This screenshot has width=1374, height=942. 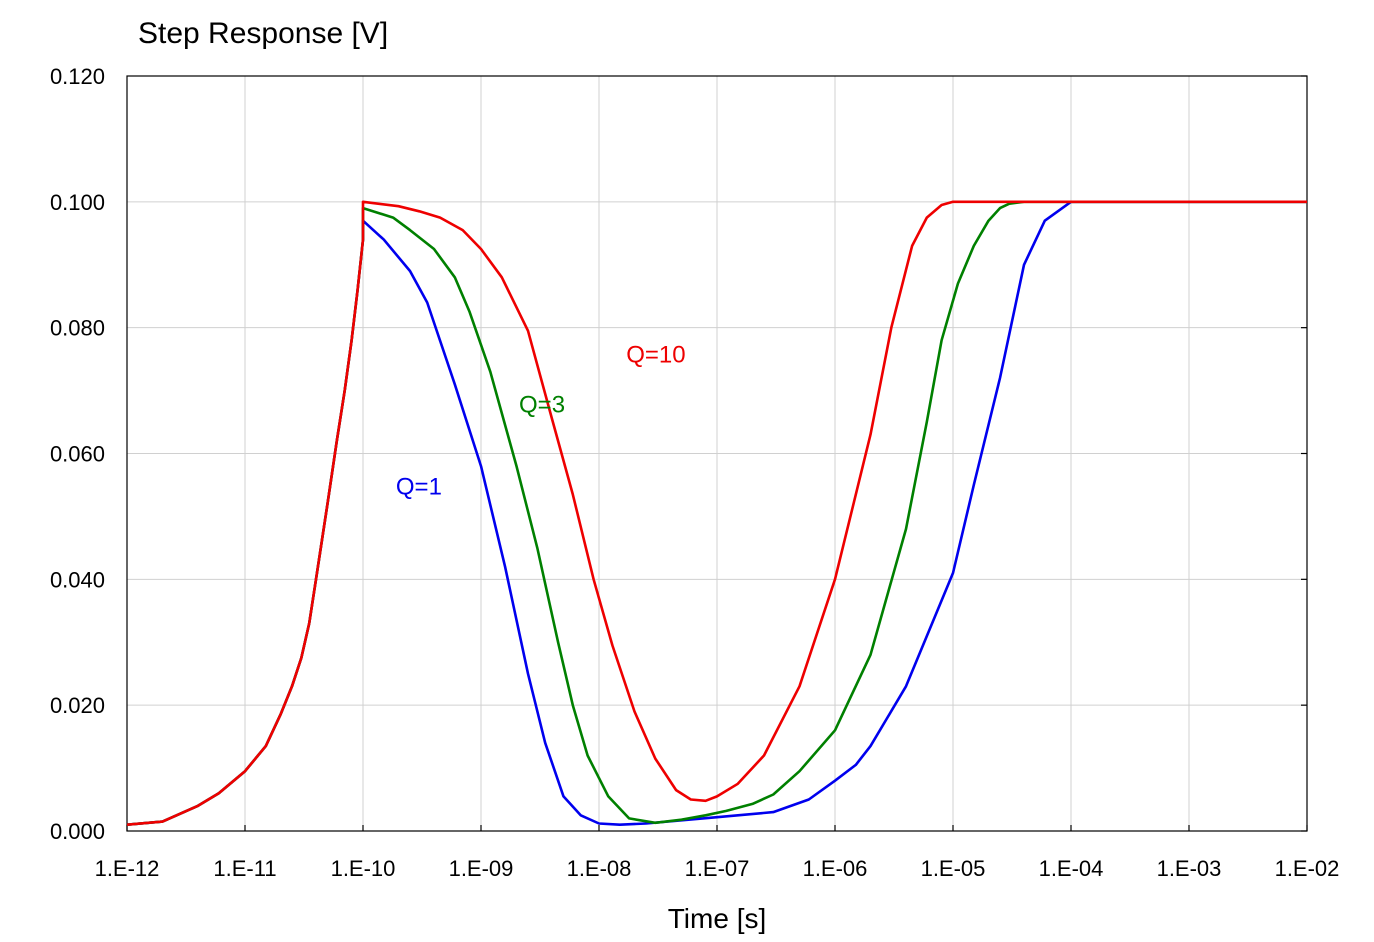 What do you see at coordinates (1071, 868) in the screenshot?
I see `x-tick-label: 1.E-04` at bounding box center [1071, 868].